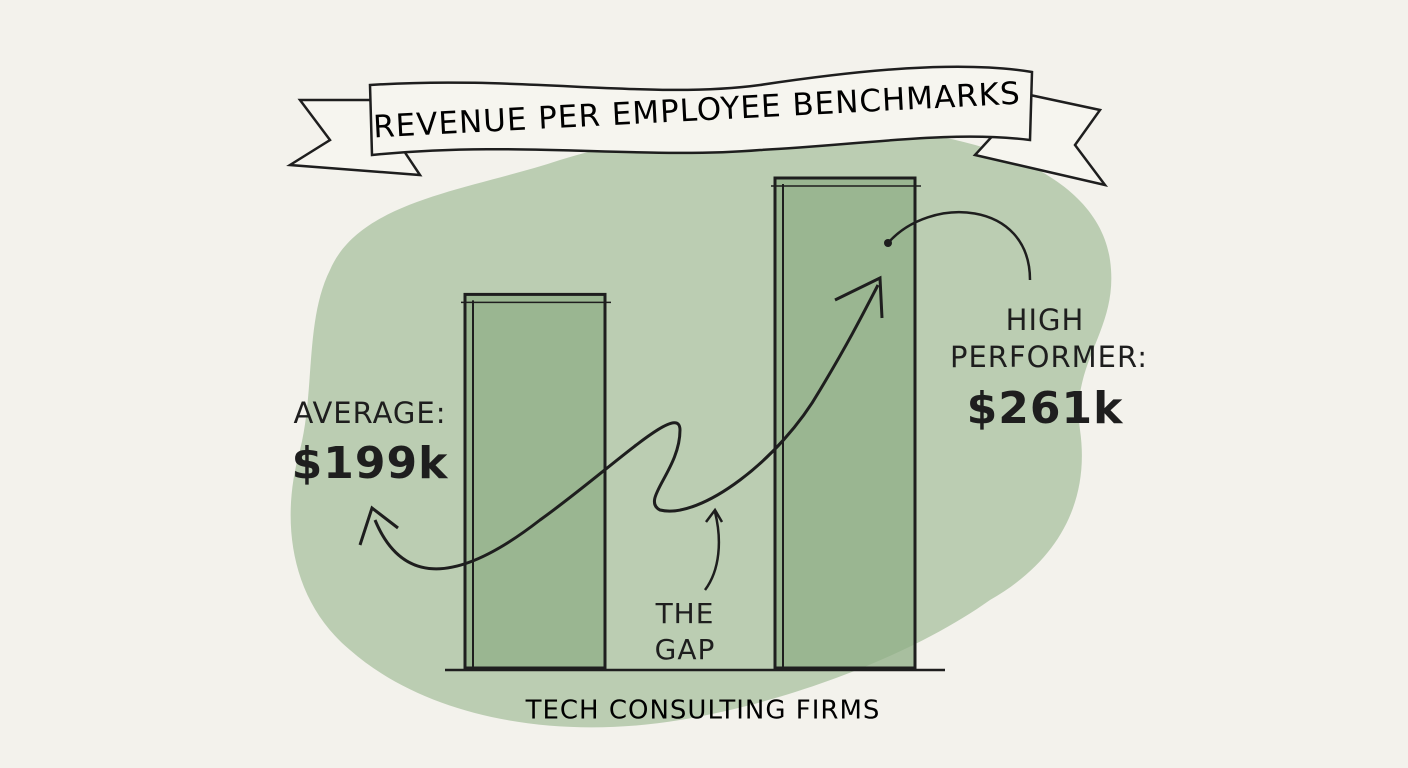  Describe the element at coordinates (535, 481) in the screenshot. I see `bar` at that location.